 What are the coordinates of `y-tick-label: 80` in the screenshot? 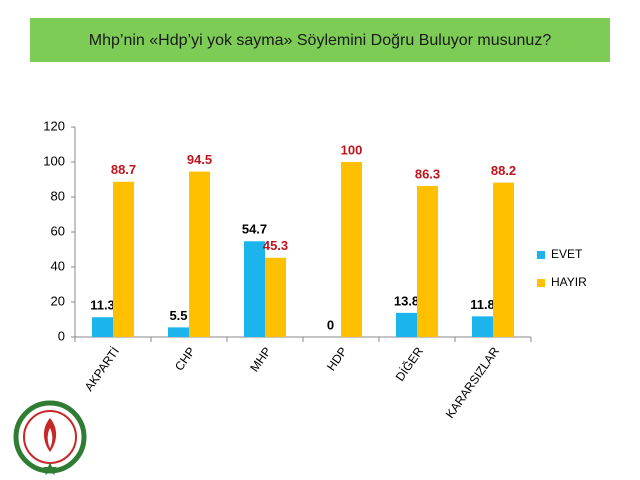 It's located at (58, 195).